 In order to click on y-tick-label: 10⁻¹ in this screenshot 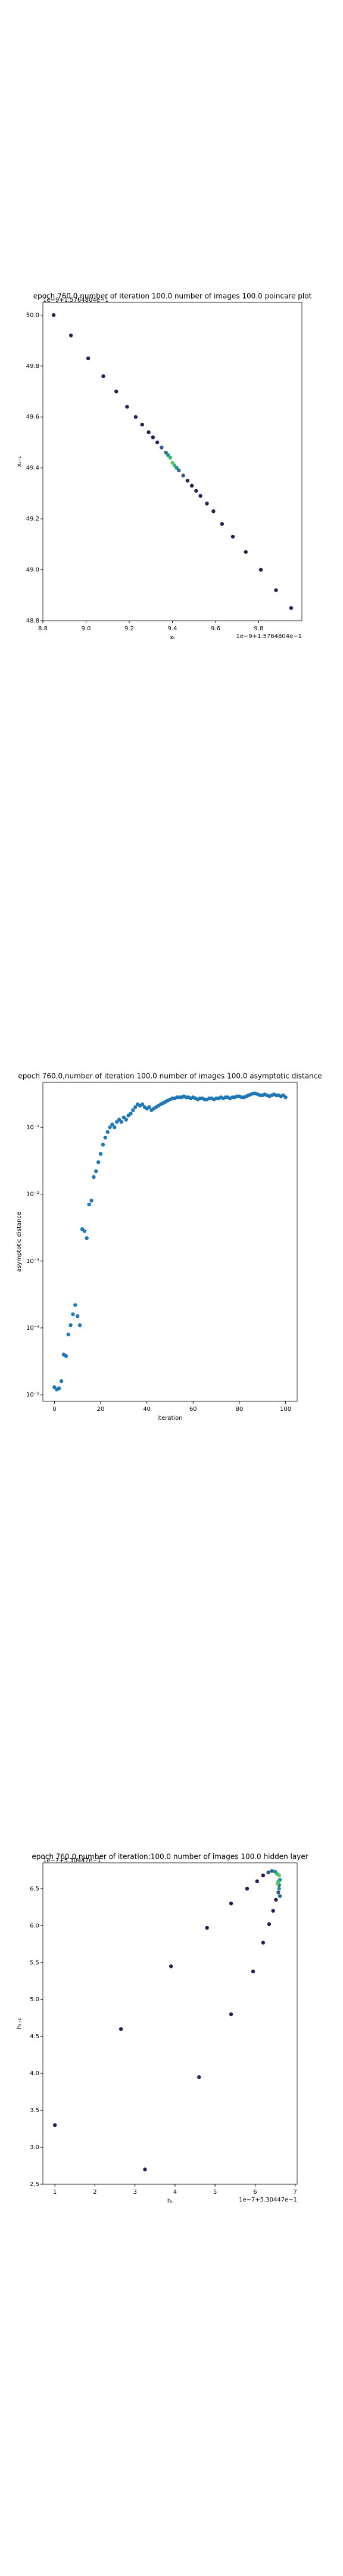, I will do `click(33, 1128)`.